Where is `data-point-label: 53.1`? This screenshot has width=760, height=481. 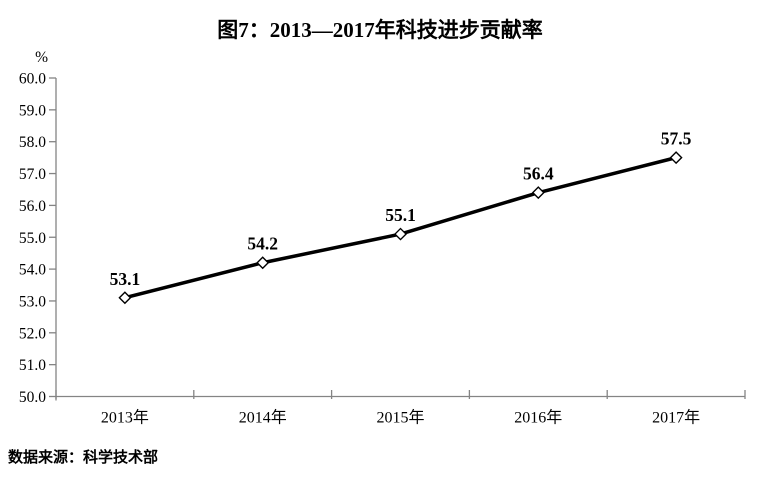
data-point-label: 53.1 is located at coordinates (125, 279).